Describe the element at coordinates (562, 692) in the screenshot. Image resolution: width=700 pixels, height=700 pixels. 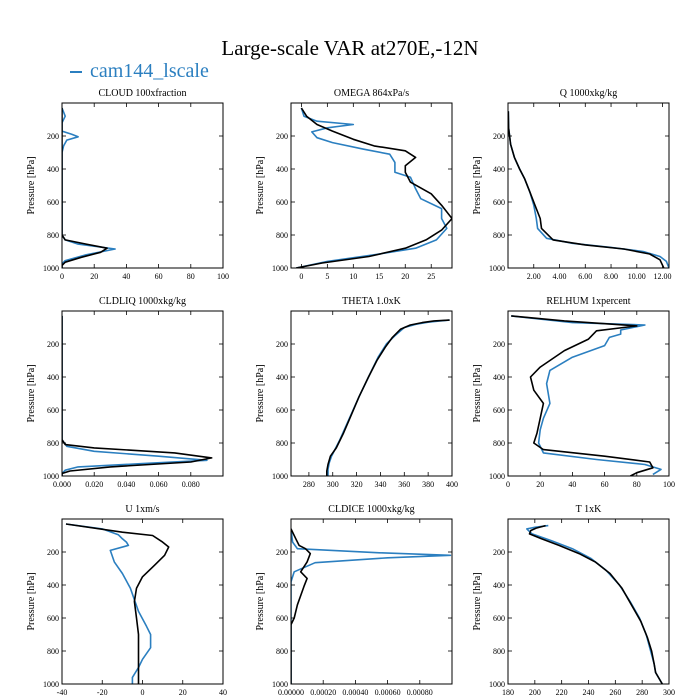
I see `x-tick-label: 220` at that location.